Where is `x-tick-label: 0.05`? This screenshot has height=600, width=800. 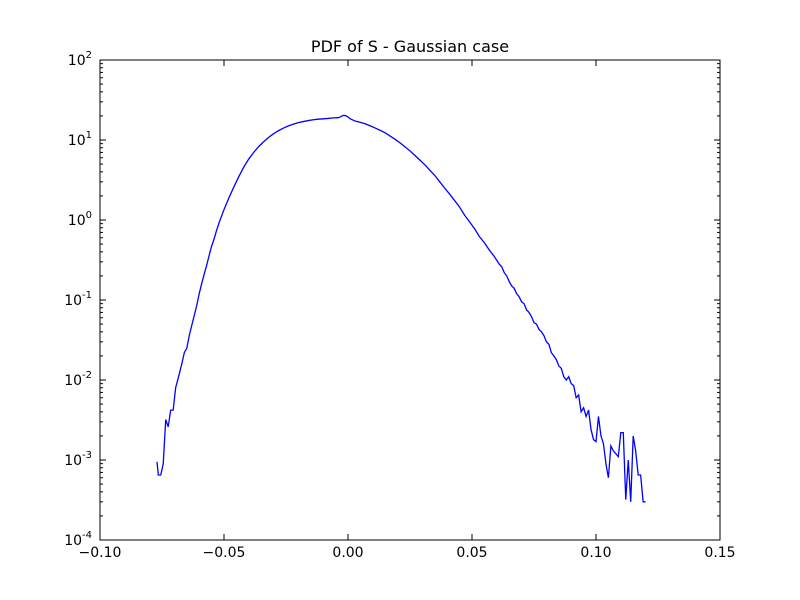 x-tick-label: 0.05 is located at coordinates (471, 553).